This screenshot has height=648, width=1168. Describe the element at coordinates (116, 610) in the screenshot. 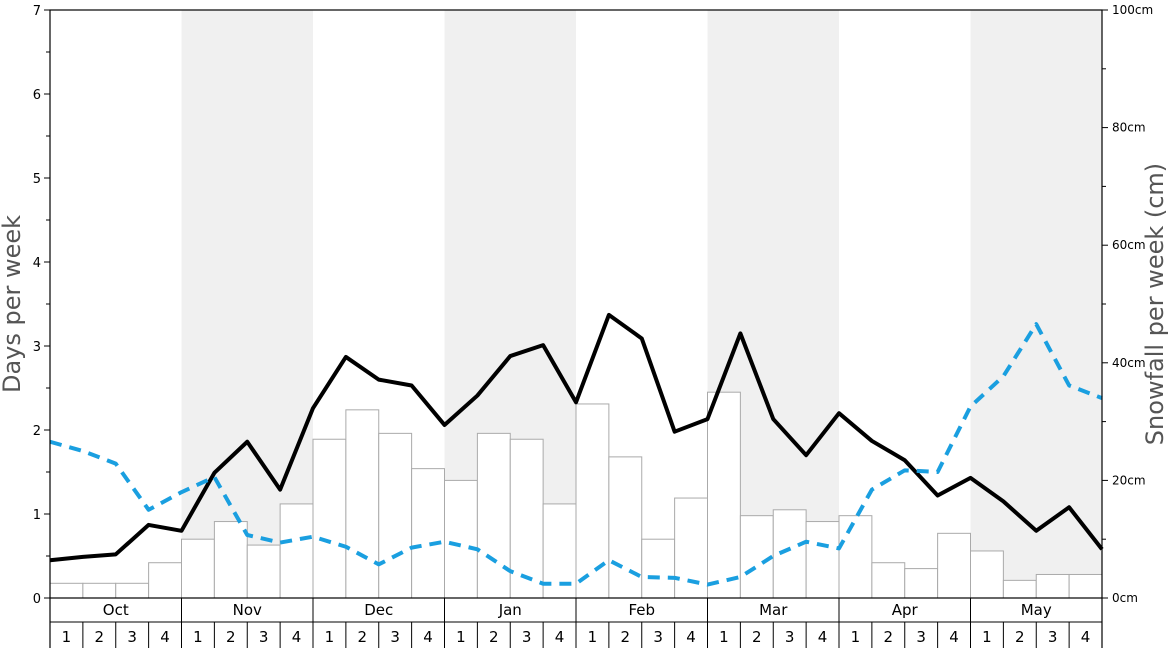

I see `month-label-oct: Oct` at that location.